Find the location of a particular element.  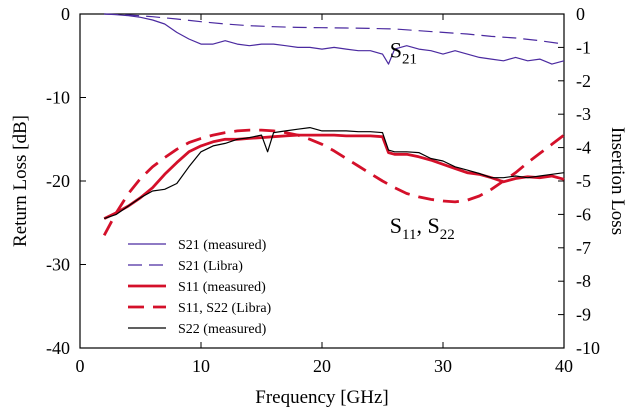

y2-tick-label: -4 is located at coordinates (583, 148).